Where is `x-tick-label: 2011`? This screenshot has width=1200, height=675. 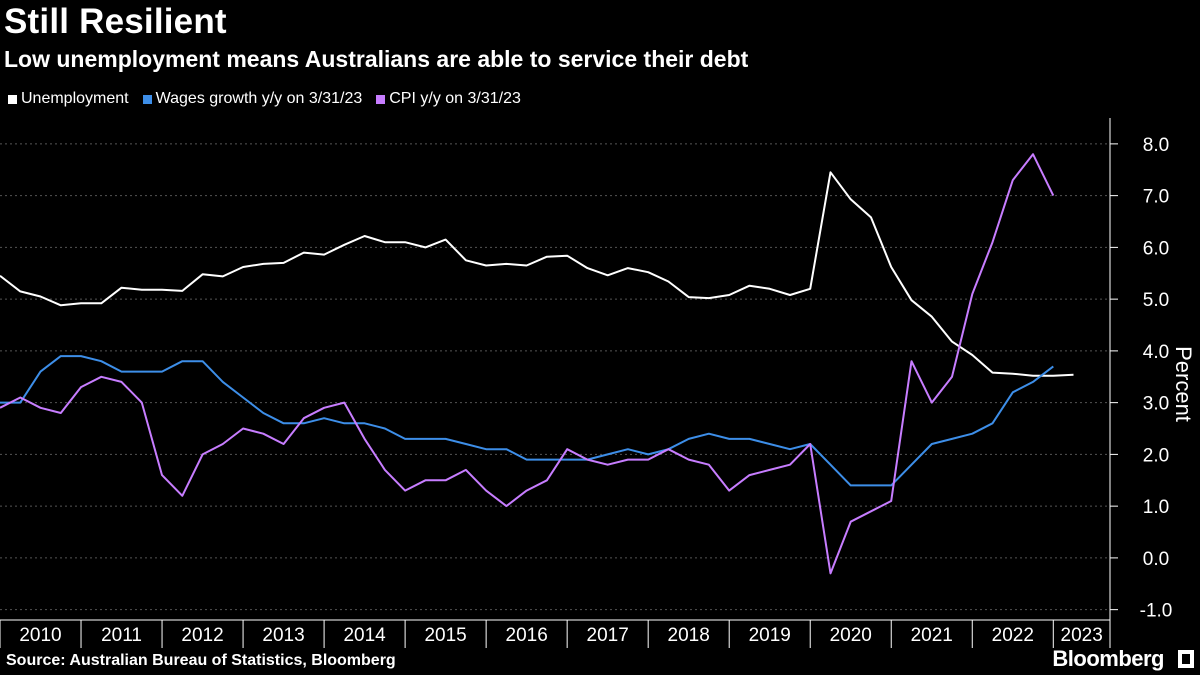
x-tick-label: 2011 is located at coordinates (121, 635).